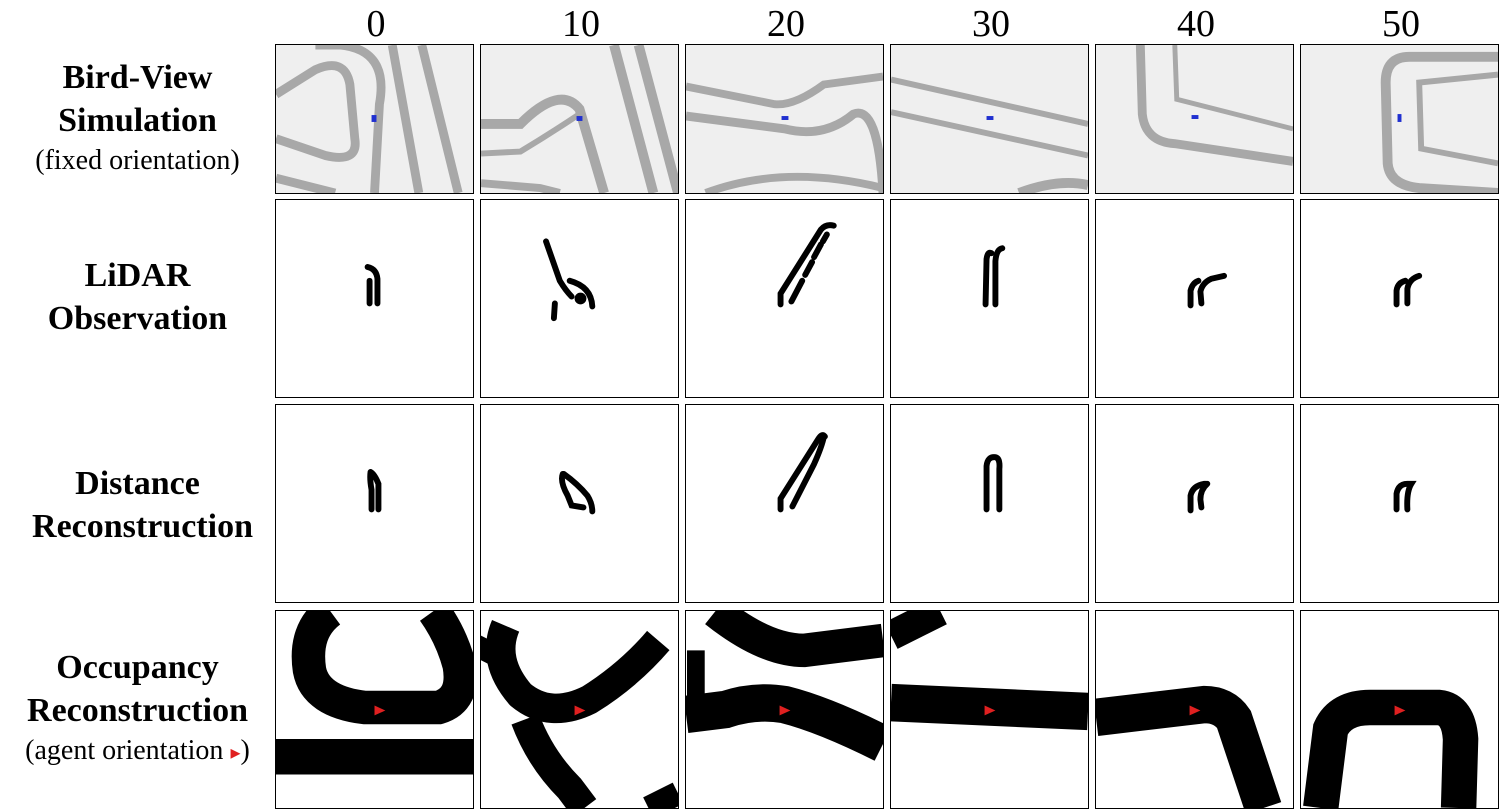 This screenshot has width=1501, height=811. I want to click on row-title-line: Distance, so click(137, 483).